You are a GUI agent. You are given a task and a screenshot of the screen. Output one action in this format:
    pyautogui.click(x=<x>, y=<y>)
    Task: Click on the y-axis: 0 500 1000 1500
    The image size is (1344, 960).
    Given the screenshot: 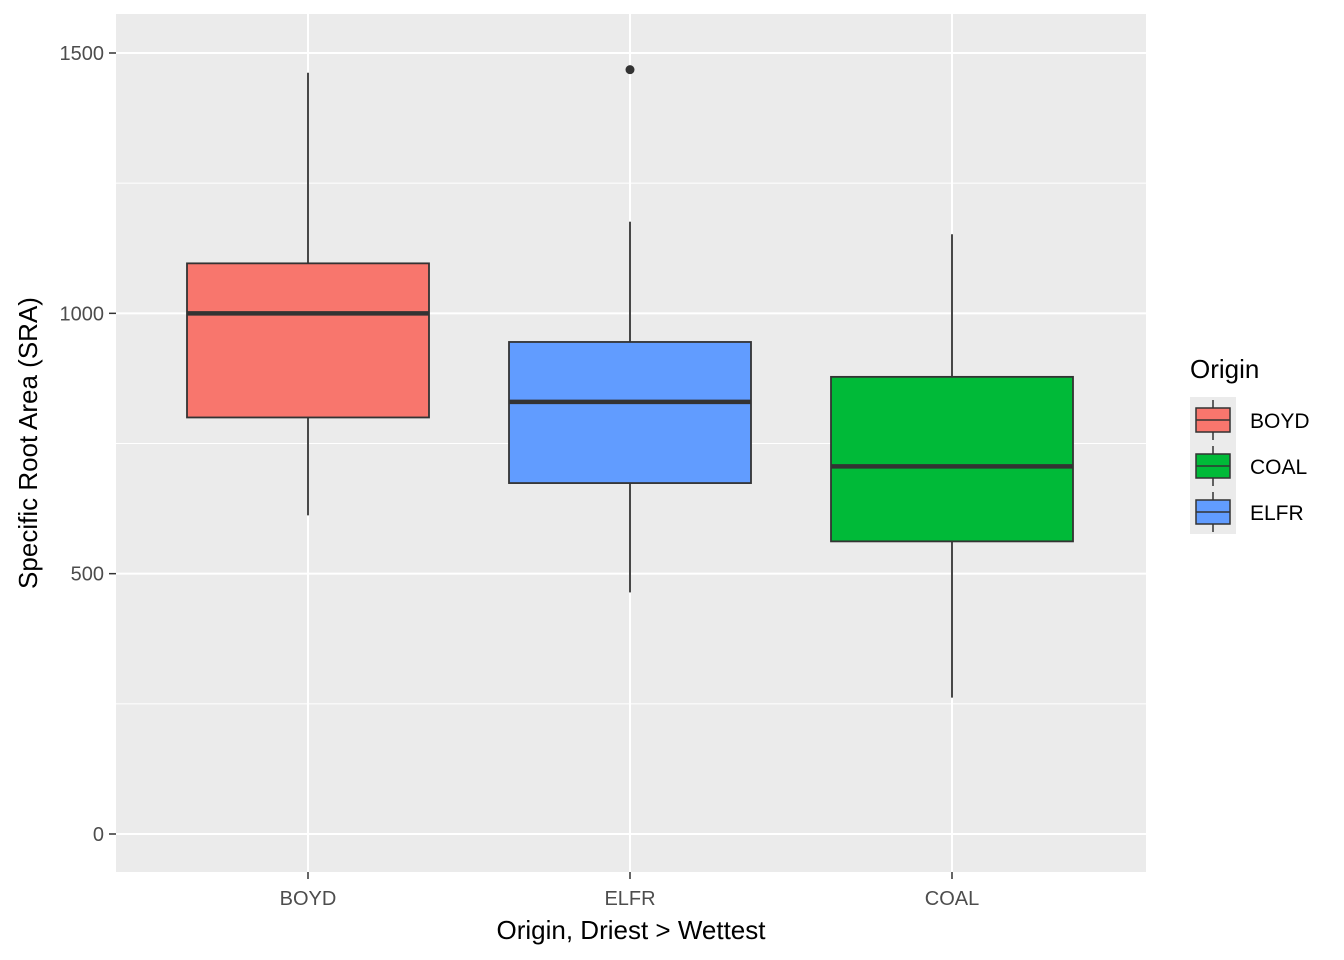 What is the action you would take?
    pyautogui.click(x=88, y=444)
    